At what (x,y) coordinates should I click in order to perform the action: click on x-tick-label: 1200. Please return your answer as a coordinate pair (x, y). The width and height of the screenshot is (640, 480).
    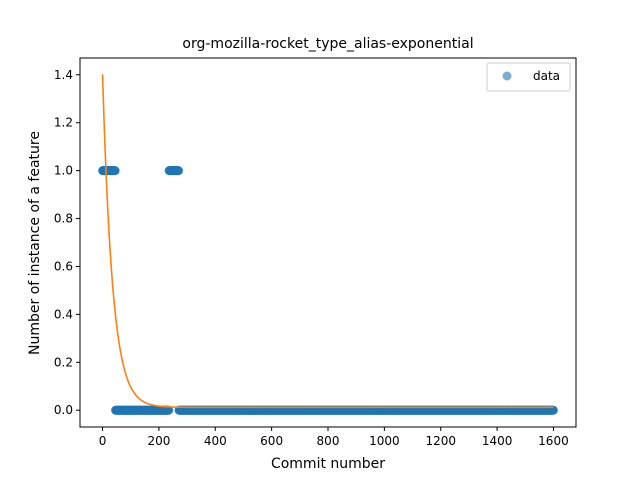
    Looking at the image, I should click on (440, 441).